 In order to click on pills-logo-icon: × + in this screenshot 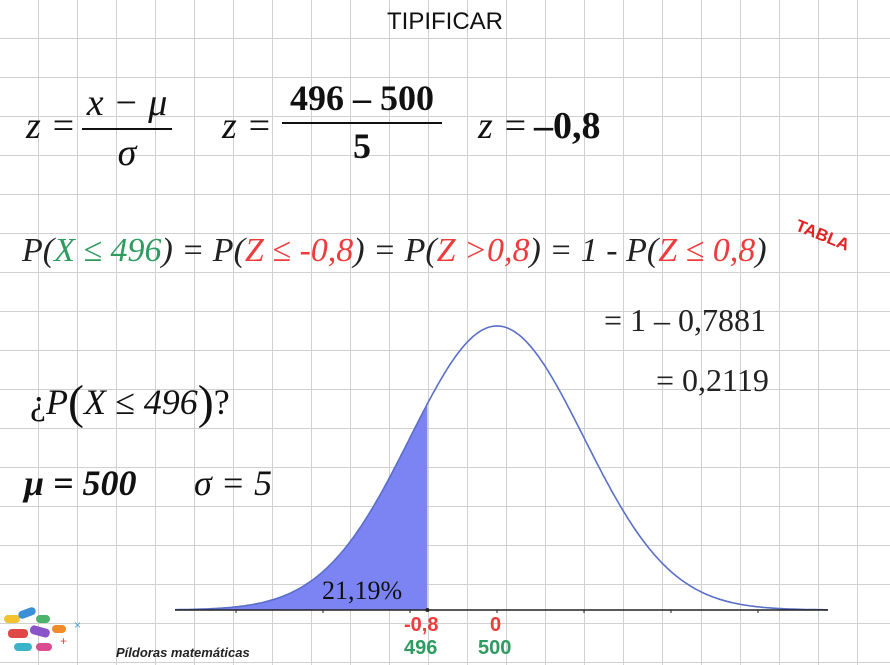, I will do `click(42, 629)`.